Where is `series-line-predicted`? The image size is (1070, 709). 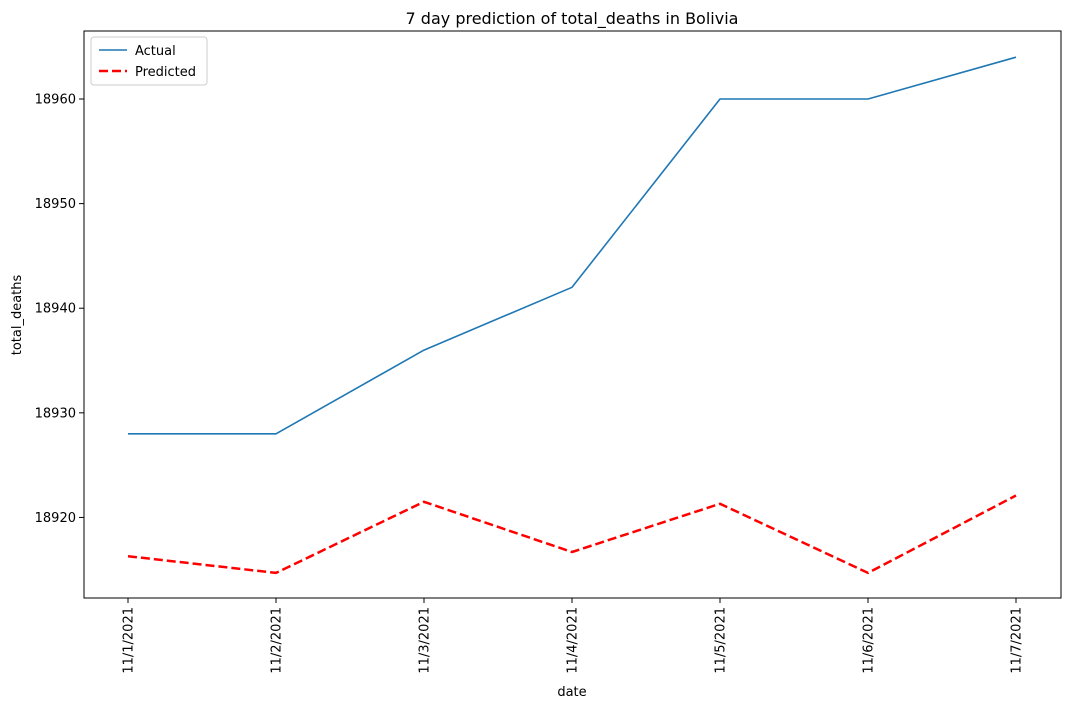 series-line-predicted is located at coordinates (572, 534).